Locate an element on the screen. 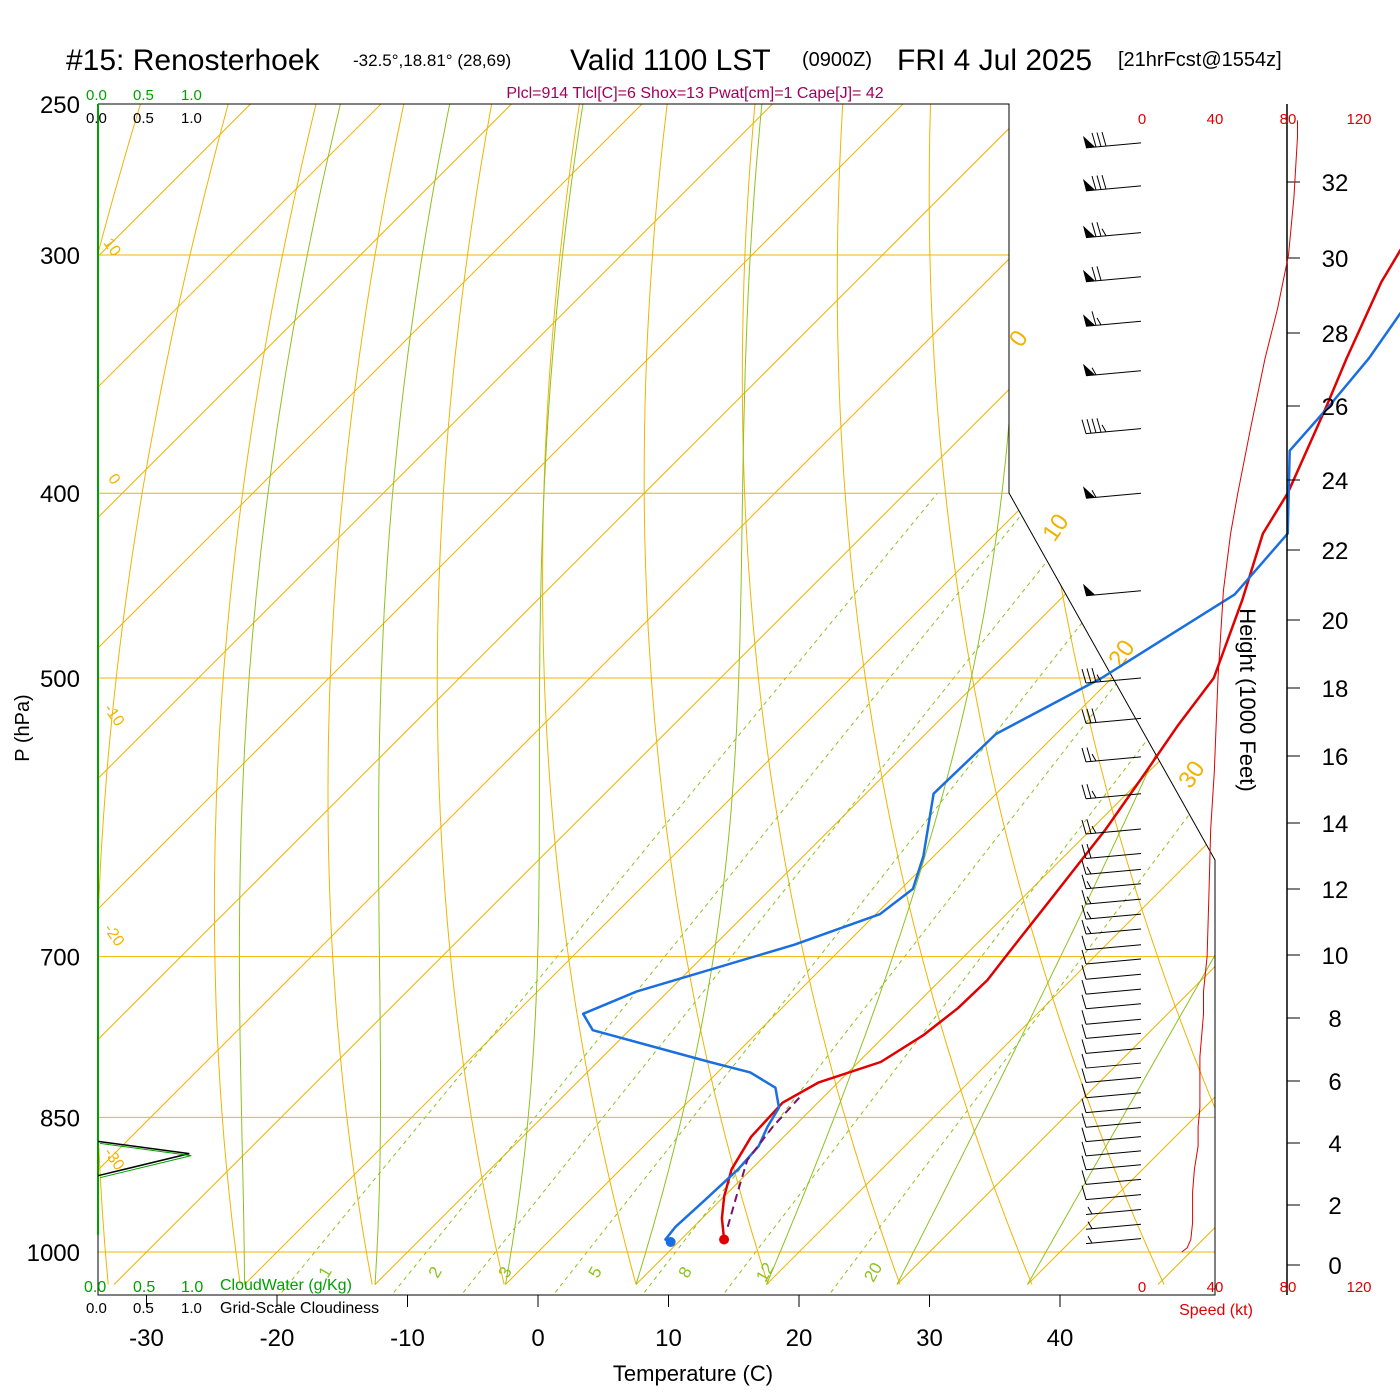 The width and height of the screenshot is (1400, 1400). speed-axis-label: Speed (kt) is located at coordinates (1216, 1310).